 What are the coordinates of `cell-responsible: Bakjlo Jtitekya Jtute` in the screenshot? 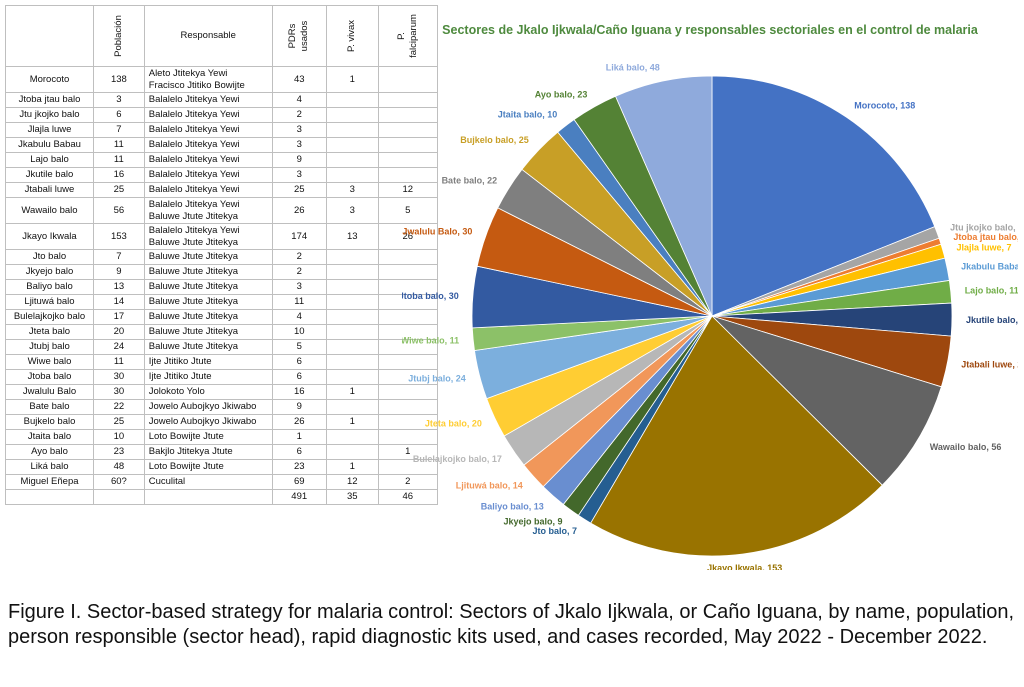 It's located at (208, 452).